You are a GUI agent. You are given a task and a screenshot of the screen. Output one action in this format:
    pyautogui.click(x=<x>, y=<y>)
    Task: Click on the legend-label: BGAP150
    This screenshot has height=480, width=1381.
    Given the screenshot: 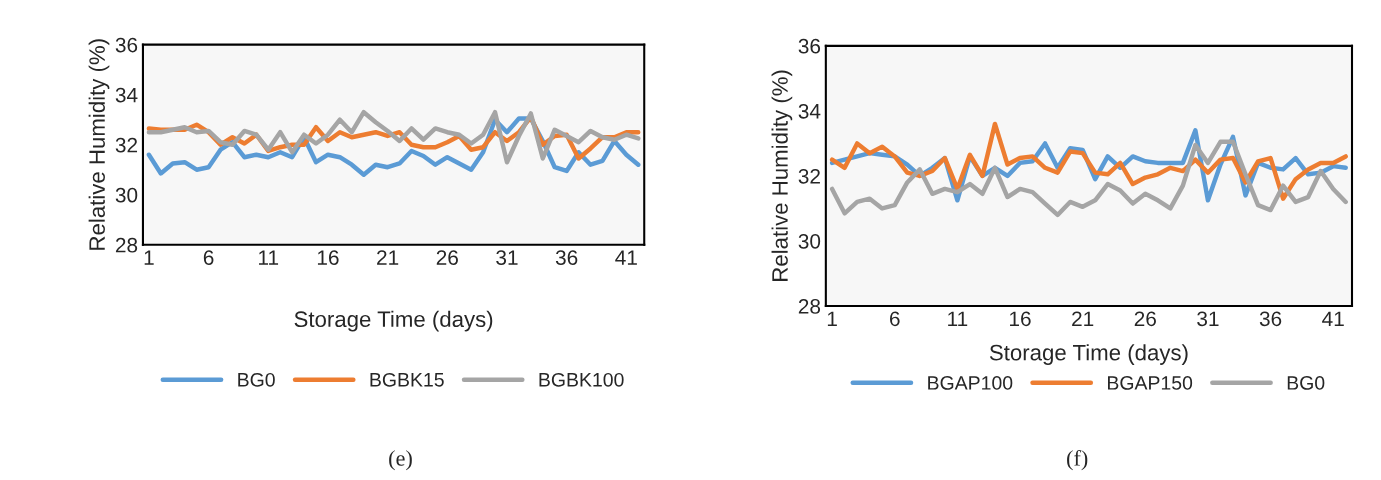 What is the action you would take?
    pyautogui.click(x=1150, y=383)
    